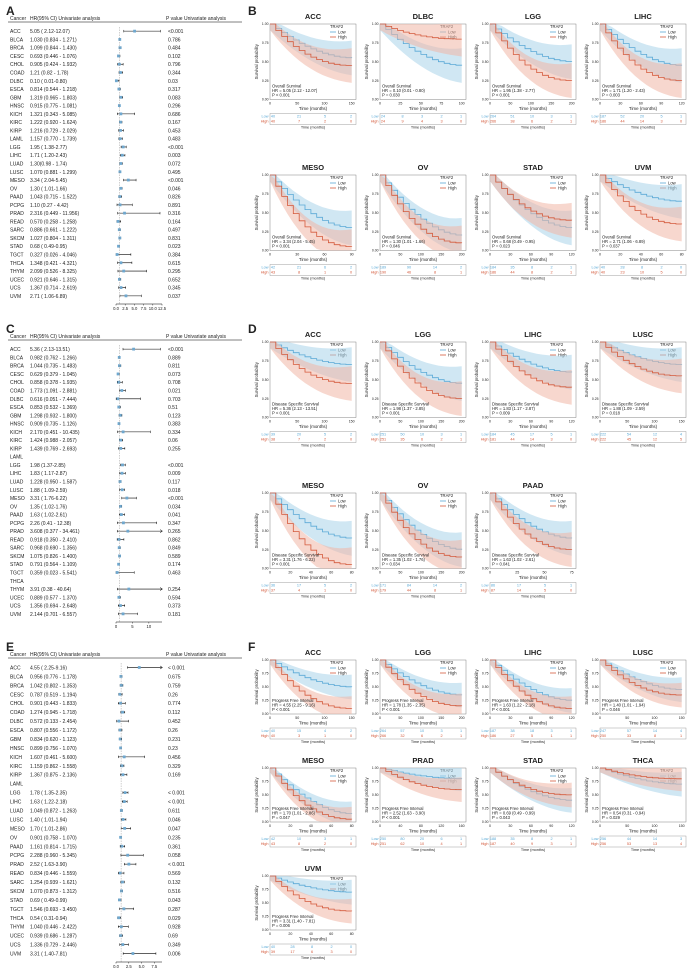 This screenshot has height=978, width=689. Describe the element at coordinates (352, 573) in the screenshot. I see `x-tick-label: 80` at that location.